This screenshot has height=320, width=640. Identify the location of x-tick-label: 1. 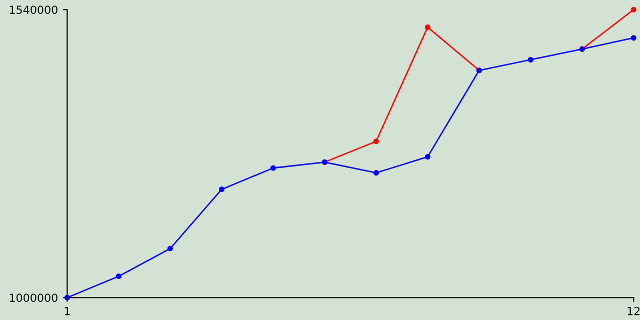
(67, 311).